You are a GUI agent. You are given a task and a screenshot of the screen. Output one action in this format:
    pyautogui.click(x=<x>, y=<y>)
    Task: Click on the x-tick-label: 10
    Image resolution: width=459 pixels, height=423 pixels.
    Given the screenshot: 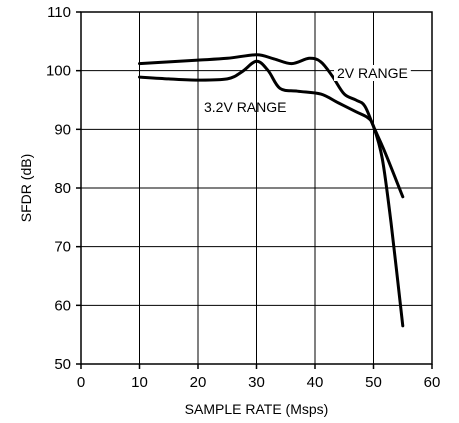 What is the action you would take?
    pyautogui.click(x=139, y=382)
    